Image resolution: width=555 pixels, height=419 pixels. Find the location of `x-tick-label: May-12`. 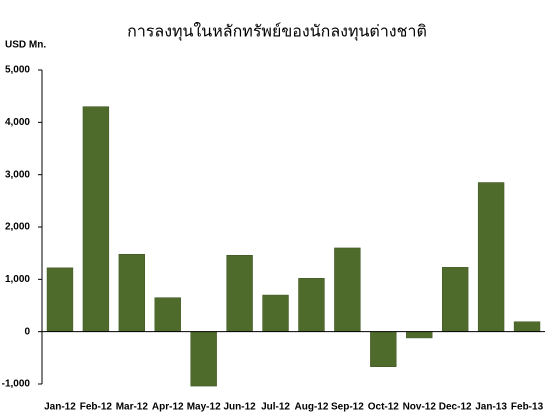

x-tick-label: May-12 is located at coordinates (204, 407).